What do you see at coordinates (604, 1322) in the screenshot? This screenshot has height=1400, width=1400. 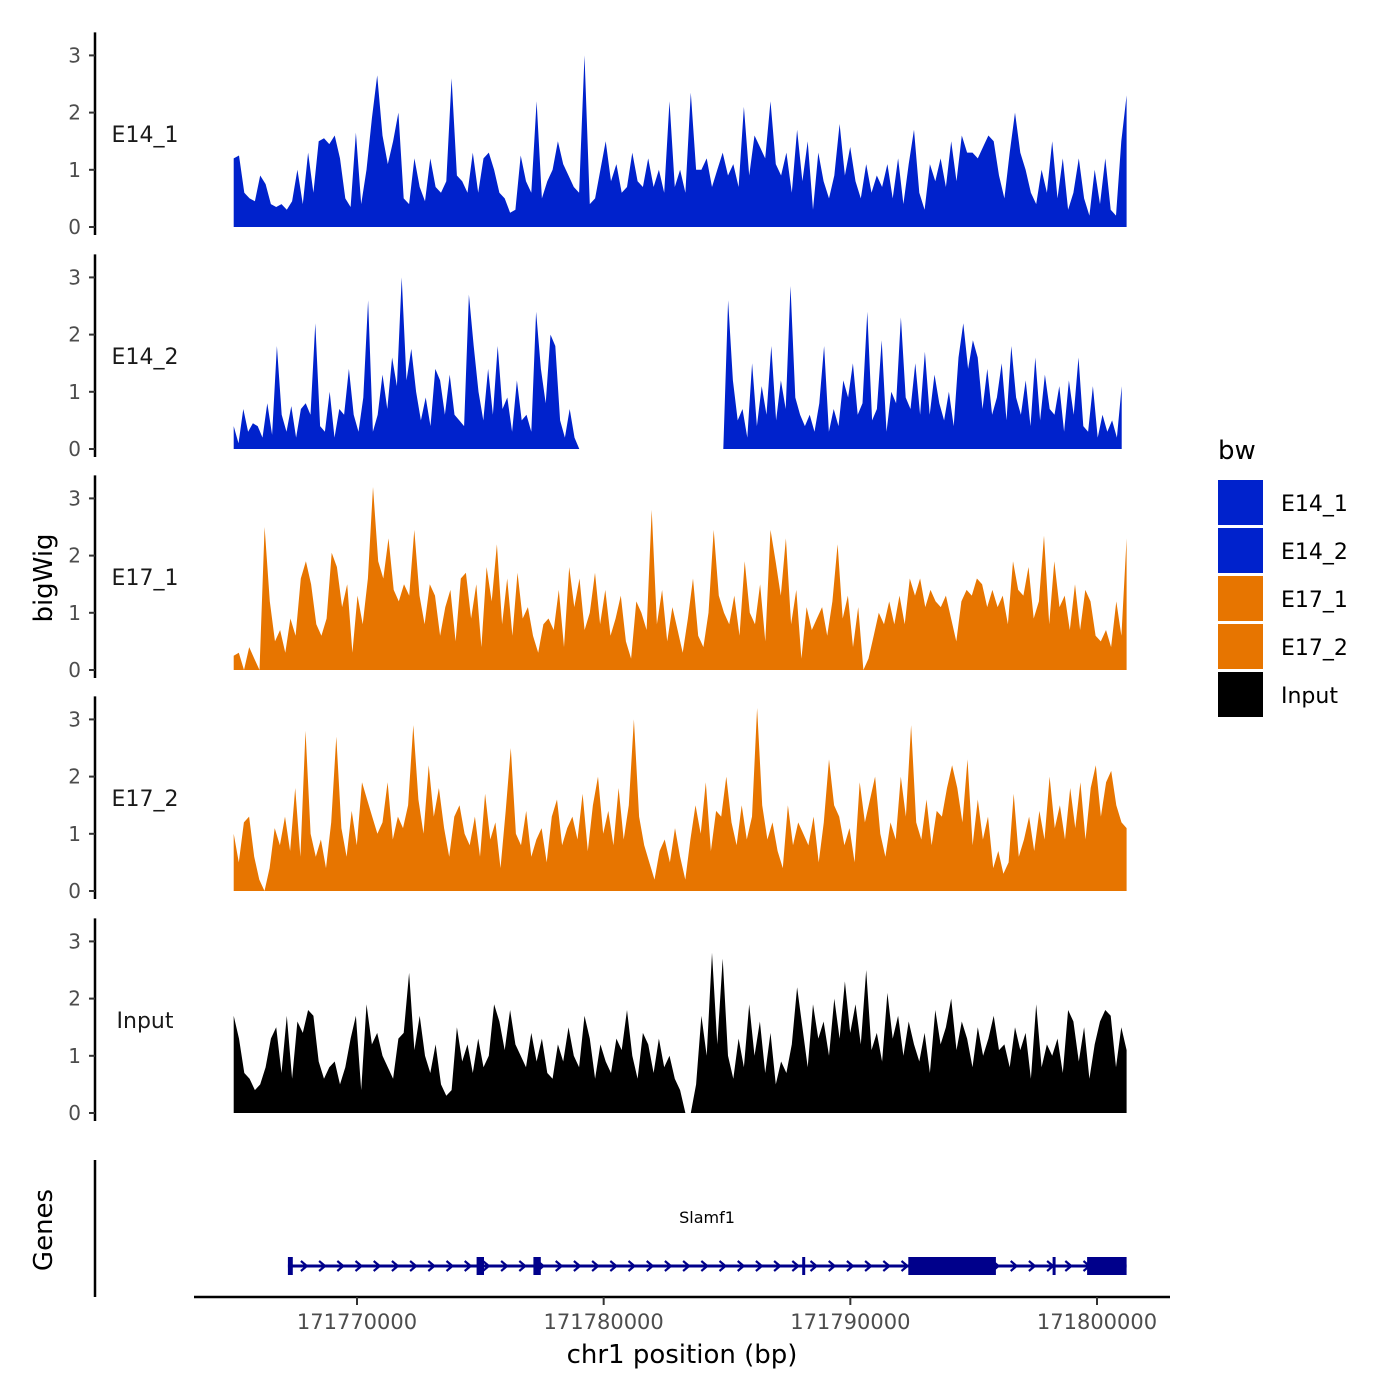 I see `x-tick-label: 171780000` at bounding box center [604, 1322].